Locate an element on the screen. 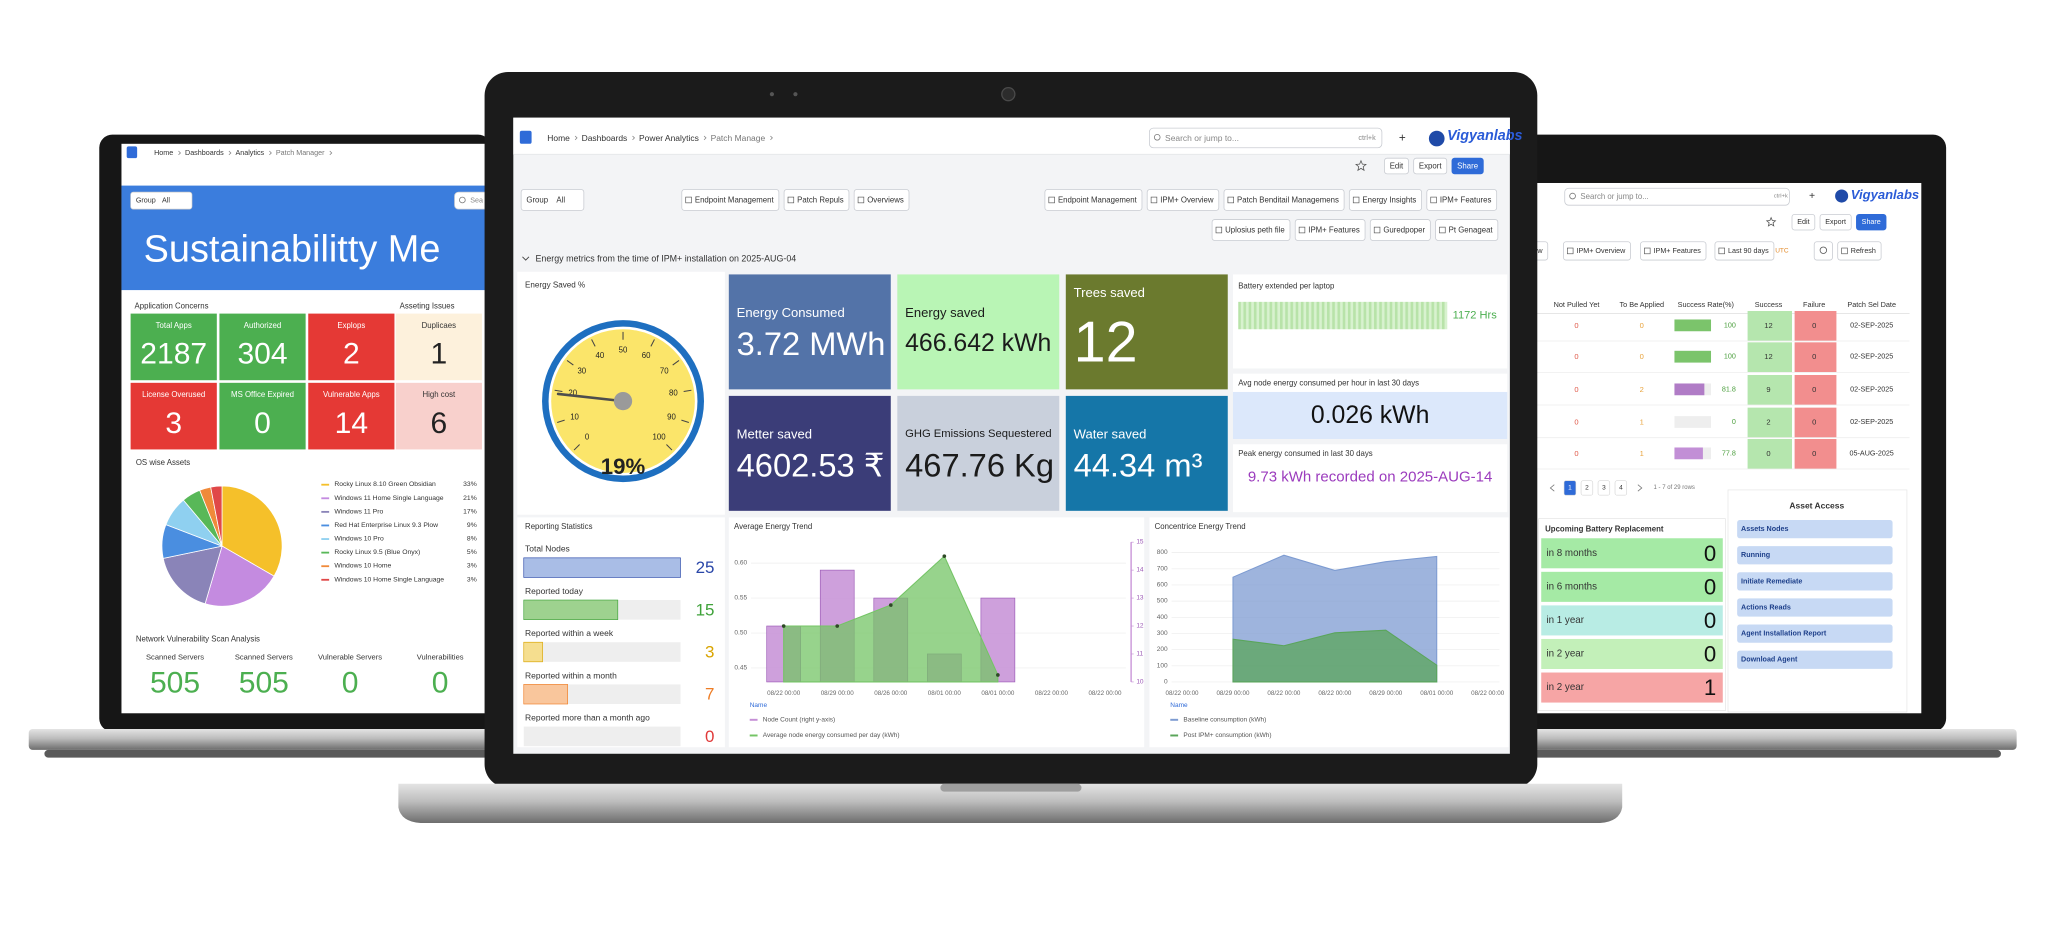  y2-tick-label: 12 is located at coordinates (1140, 626).